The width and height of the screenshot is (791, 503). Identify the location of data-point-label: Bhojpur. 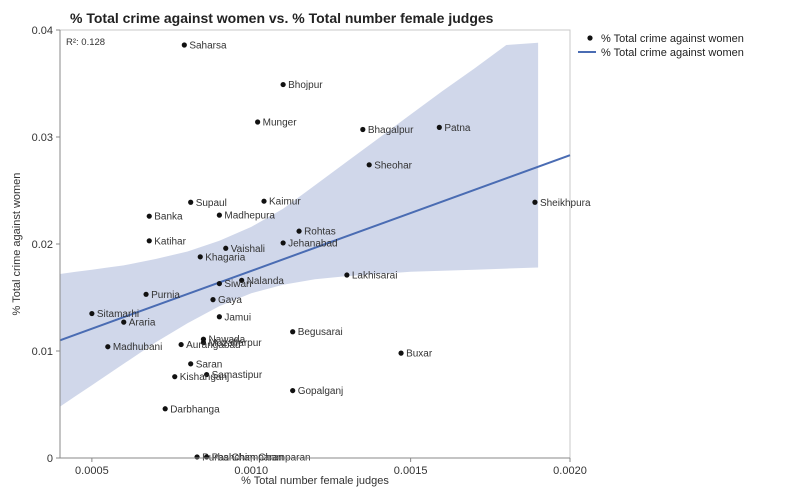
(305, 85).